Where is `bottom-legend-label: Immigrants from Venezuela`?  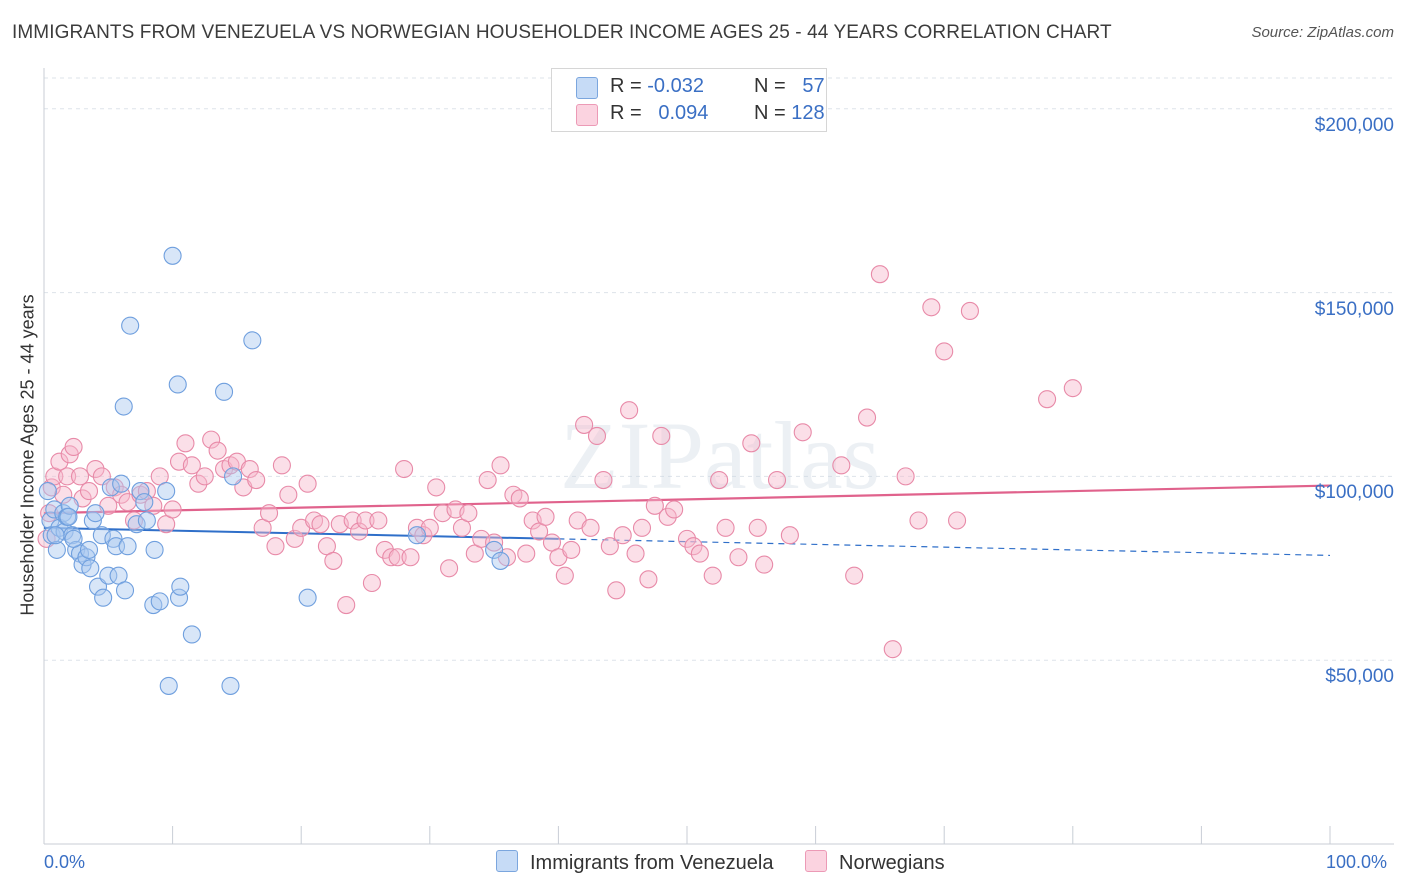 bottom-legend-label: Immigrants from Venezuela is located at coordinates (652, 863).